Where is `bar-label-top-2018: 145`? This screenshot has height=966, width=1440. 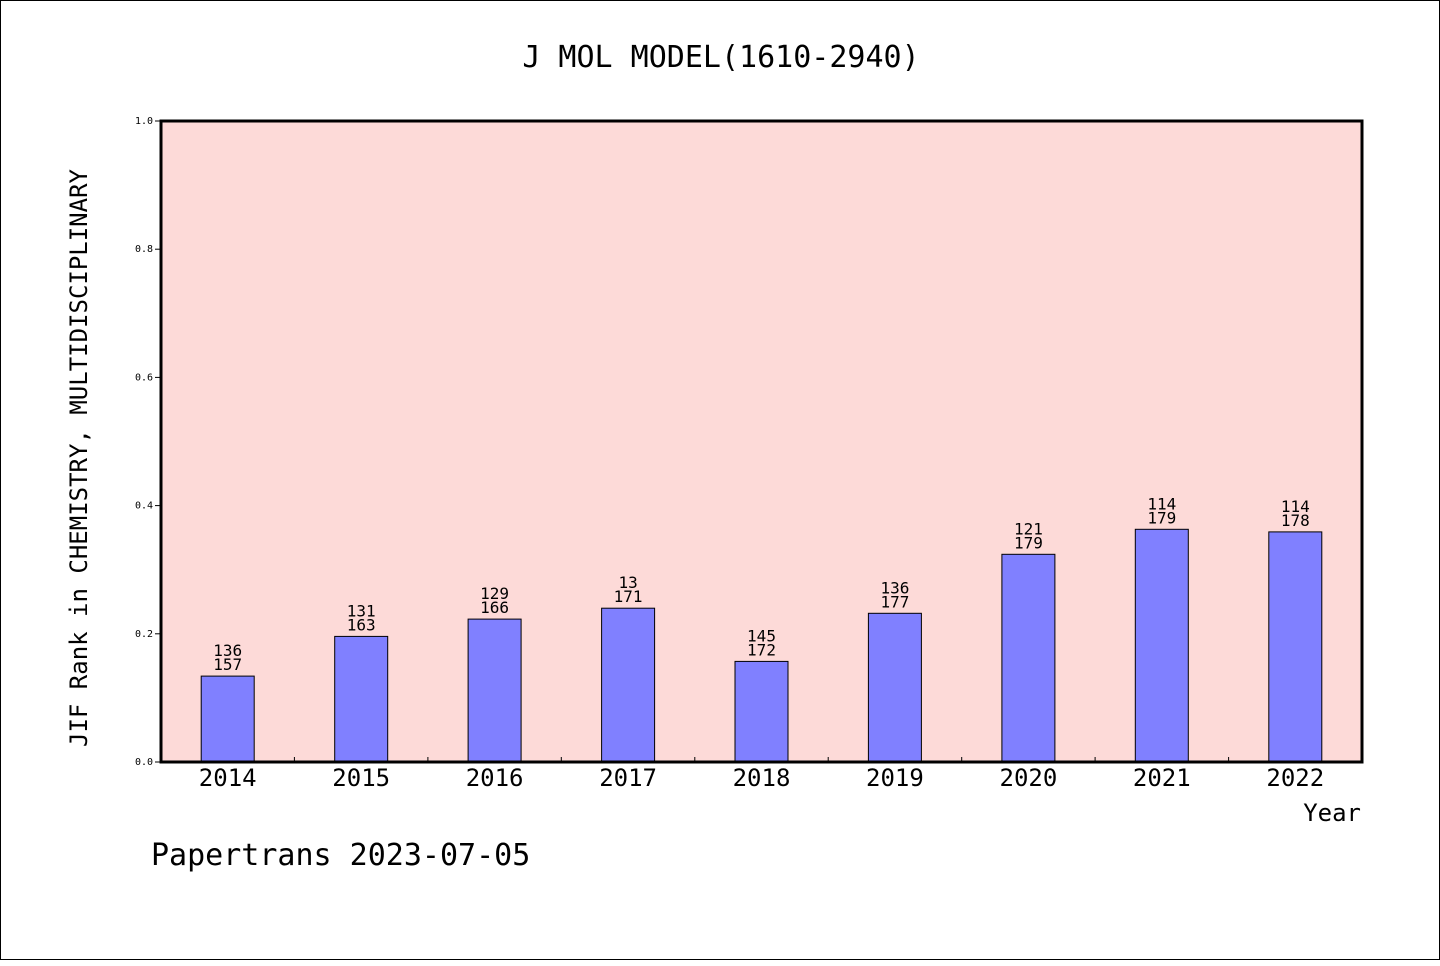
bar-label-top-2018: 145 is located at coordinates (761, 635).